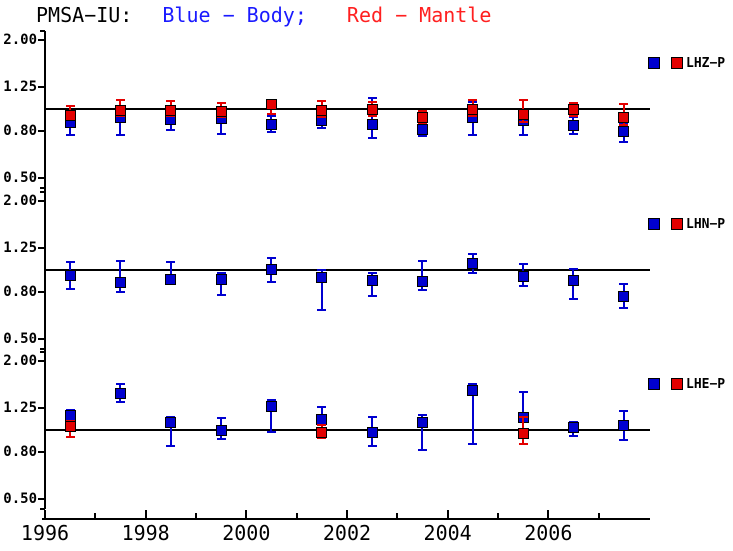 The height and width of the screenshot is (551, 733). I want to click on legend-body-swatch, so click(654, 62).